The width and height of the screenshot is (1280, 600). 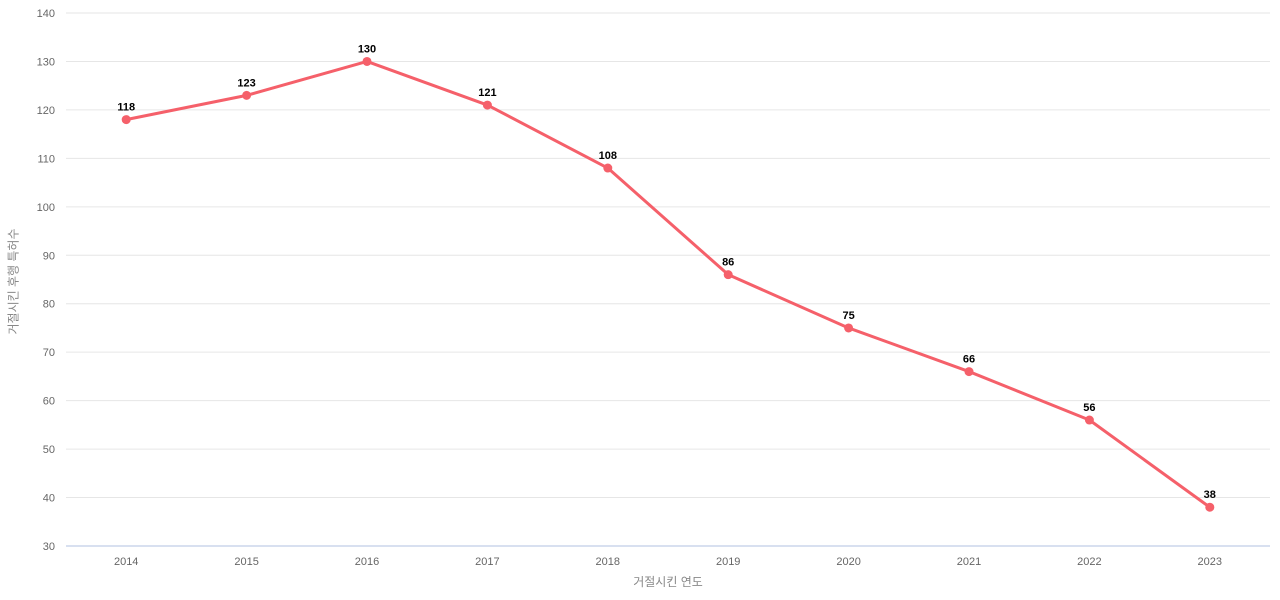 What do you see at coordinates (608, 156) in the screenshot?
I see `data-point-label: 108` at bounding box center [608, 156].